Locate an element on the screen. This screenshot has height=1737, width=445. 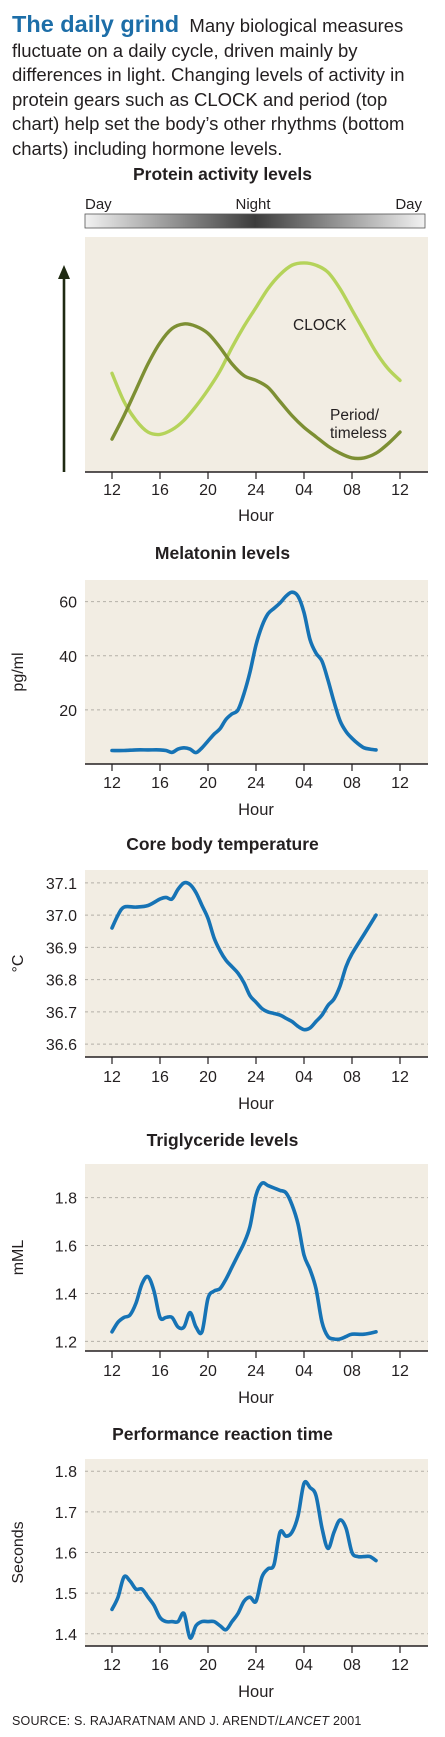
y-tick-label: 37.0 is located at coordinates (61, 916).